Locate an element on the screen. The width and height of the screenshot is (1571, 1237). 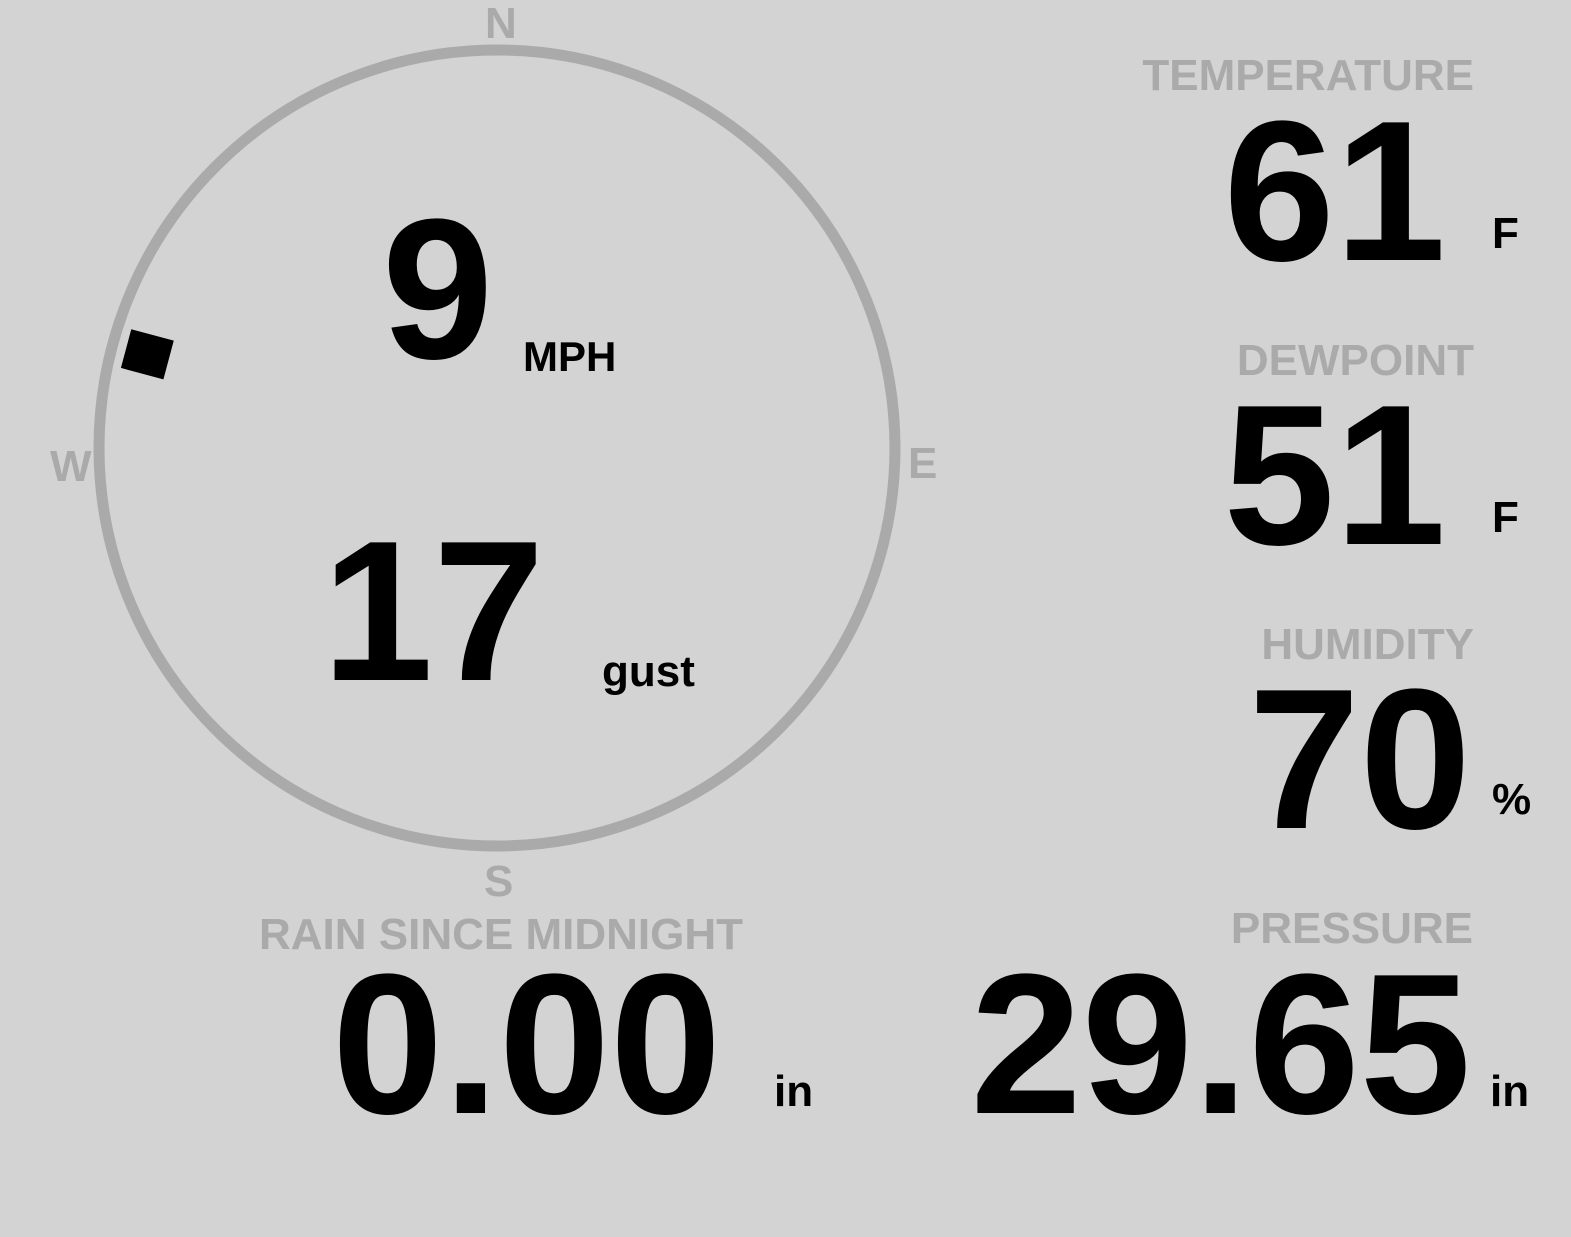
rain-label: RAIN SINCE MIDNIGHT is located at coordinates (501, 934).